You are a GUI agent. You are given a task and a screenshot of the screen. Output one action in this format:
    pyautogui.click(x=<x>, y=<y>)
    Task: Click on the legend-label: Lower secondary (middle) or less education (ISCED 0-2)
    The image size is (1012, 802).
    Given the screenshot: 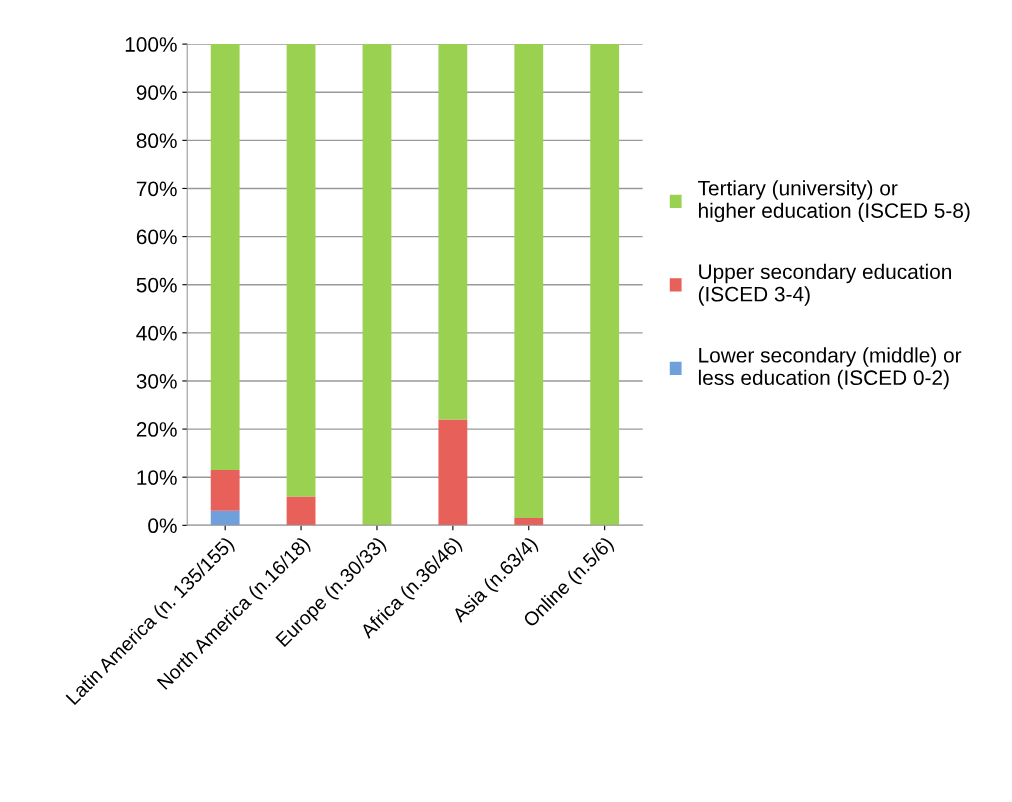 What is the action you would take?
    pyautogui.click(x=830, y=368)
    